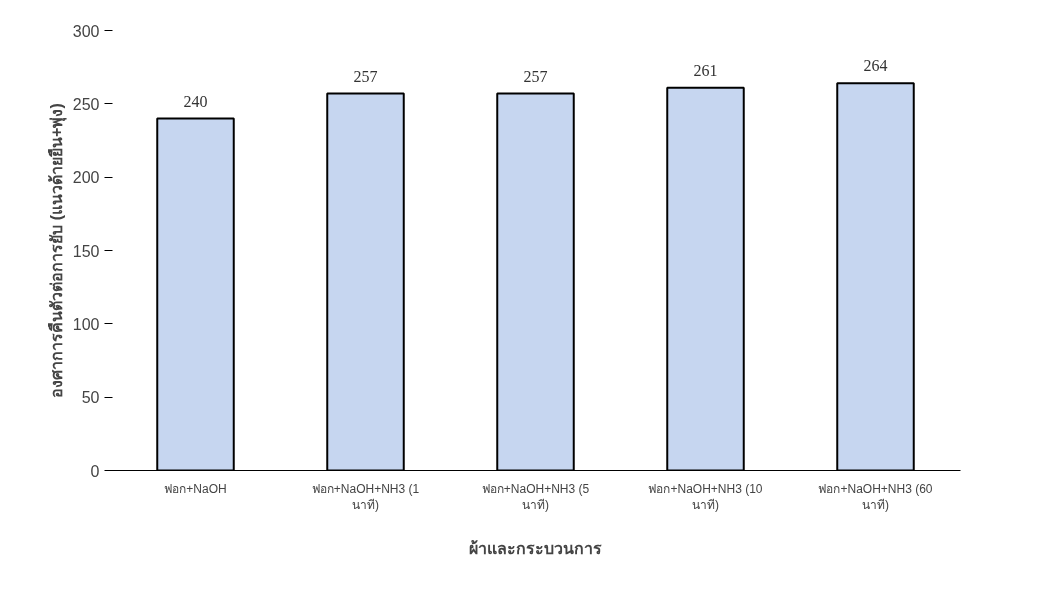  Describe the element at coordinates (195, 488) in the screenshot. I see `x-tick-label: ฟอก+NaOH` at that location.